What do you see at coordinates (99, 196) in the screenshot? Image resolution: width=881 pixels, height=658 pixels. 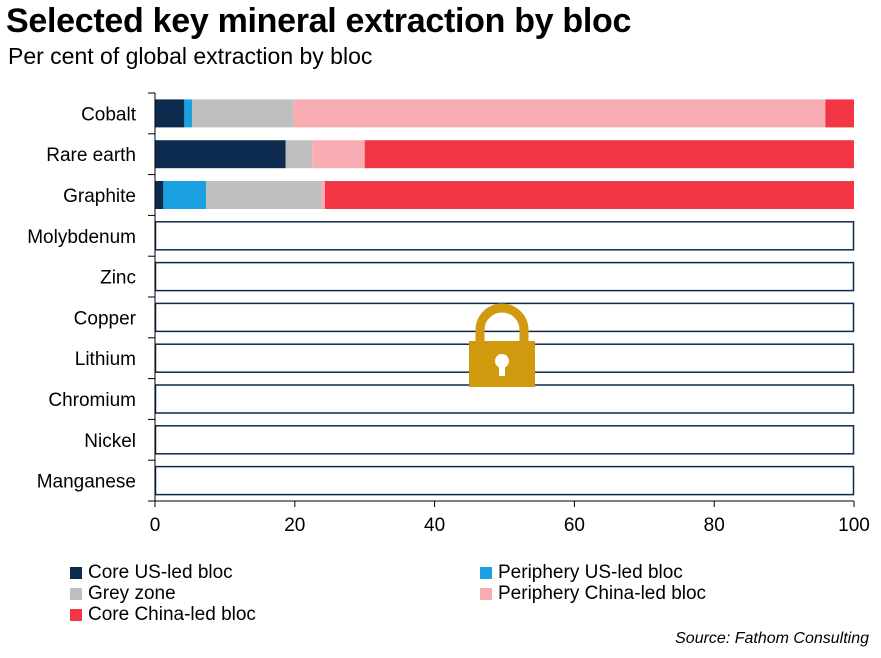 I see `category-label: Graphite` at bounding box center [99, 196].